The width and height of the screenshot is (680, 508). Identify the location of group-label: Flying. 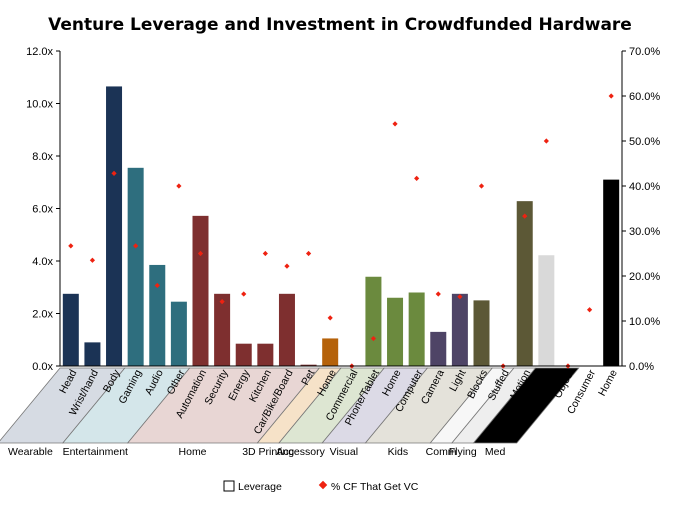
(463, 452).